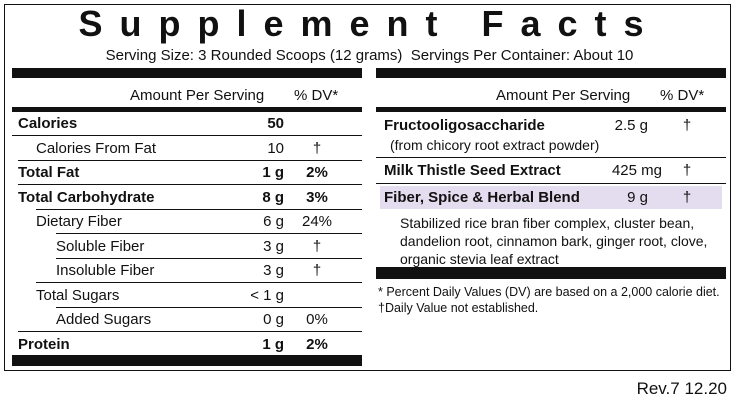 The image size is (739, 404). Describe the element at coordinates (104, 319) in the screenshot. I see `nutrient-name: Added Sugars` at that location.